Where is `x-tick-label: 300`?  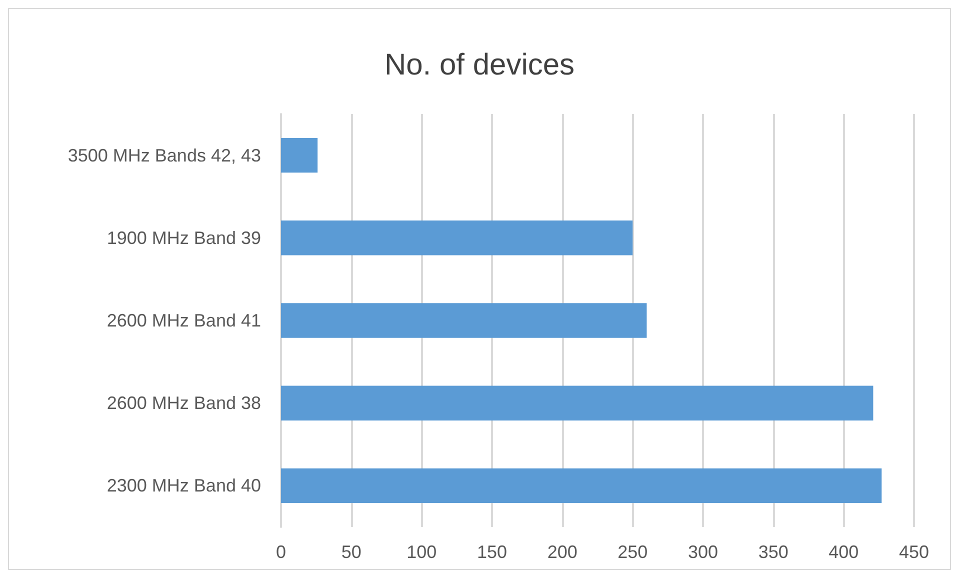
x-tick-label: 300 is located at coordinates (703, 552).